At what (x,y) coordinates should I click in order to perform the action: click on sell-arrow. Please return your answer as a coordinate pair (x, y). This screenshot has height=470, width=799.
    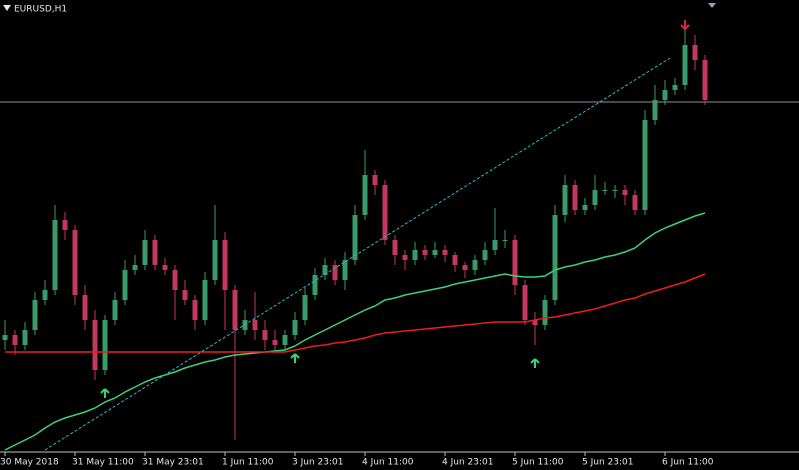
    Looking at the image, I should click on (685, 25).